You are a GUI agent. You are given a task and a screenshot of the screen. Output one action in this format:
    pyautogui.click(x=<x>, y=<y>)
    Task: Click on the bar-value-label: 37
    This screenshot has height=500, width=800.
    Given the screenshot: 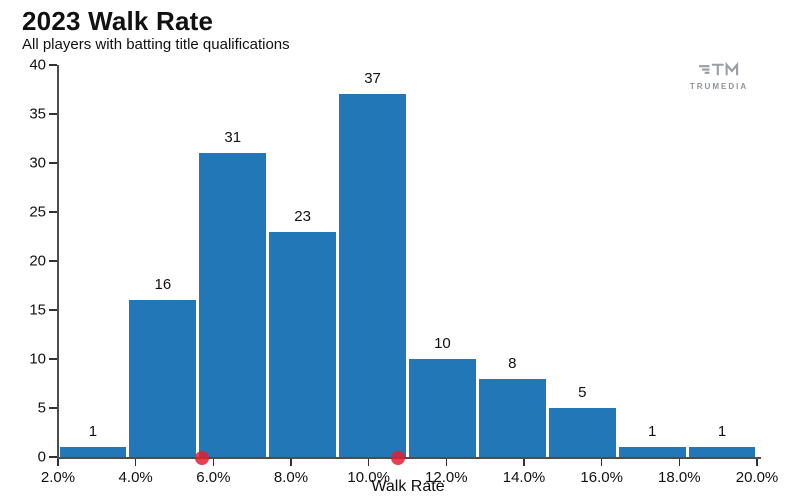 What is the action you would take?
    pyautogui.click(x=372, y=79)
    